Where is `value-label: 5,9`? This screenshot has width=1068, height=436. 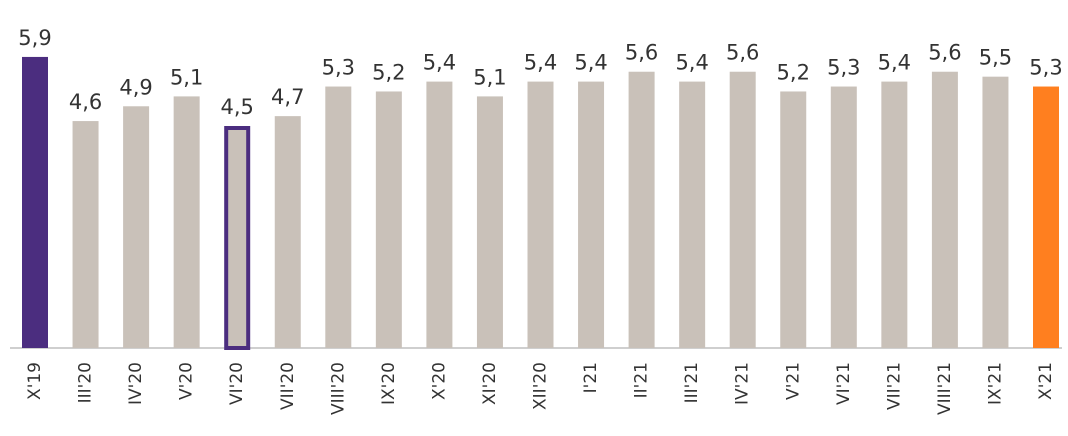
value-label: 5,9 is located at coordinates (34, 38).